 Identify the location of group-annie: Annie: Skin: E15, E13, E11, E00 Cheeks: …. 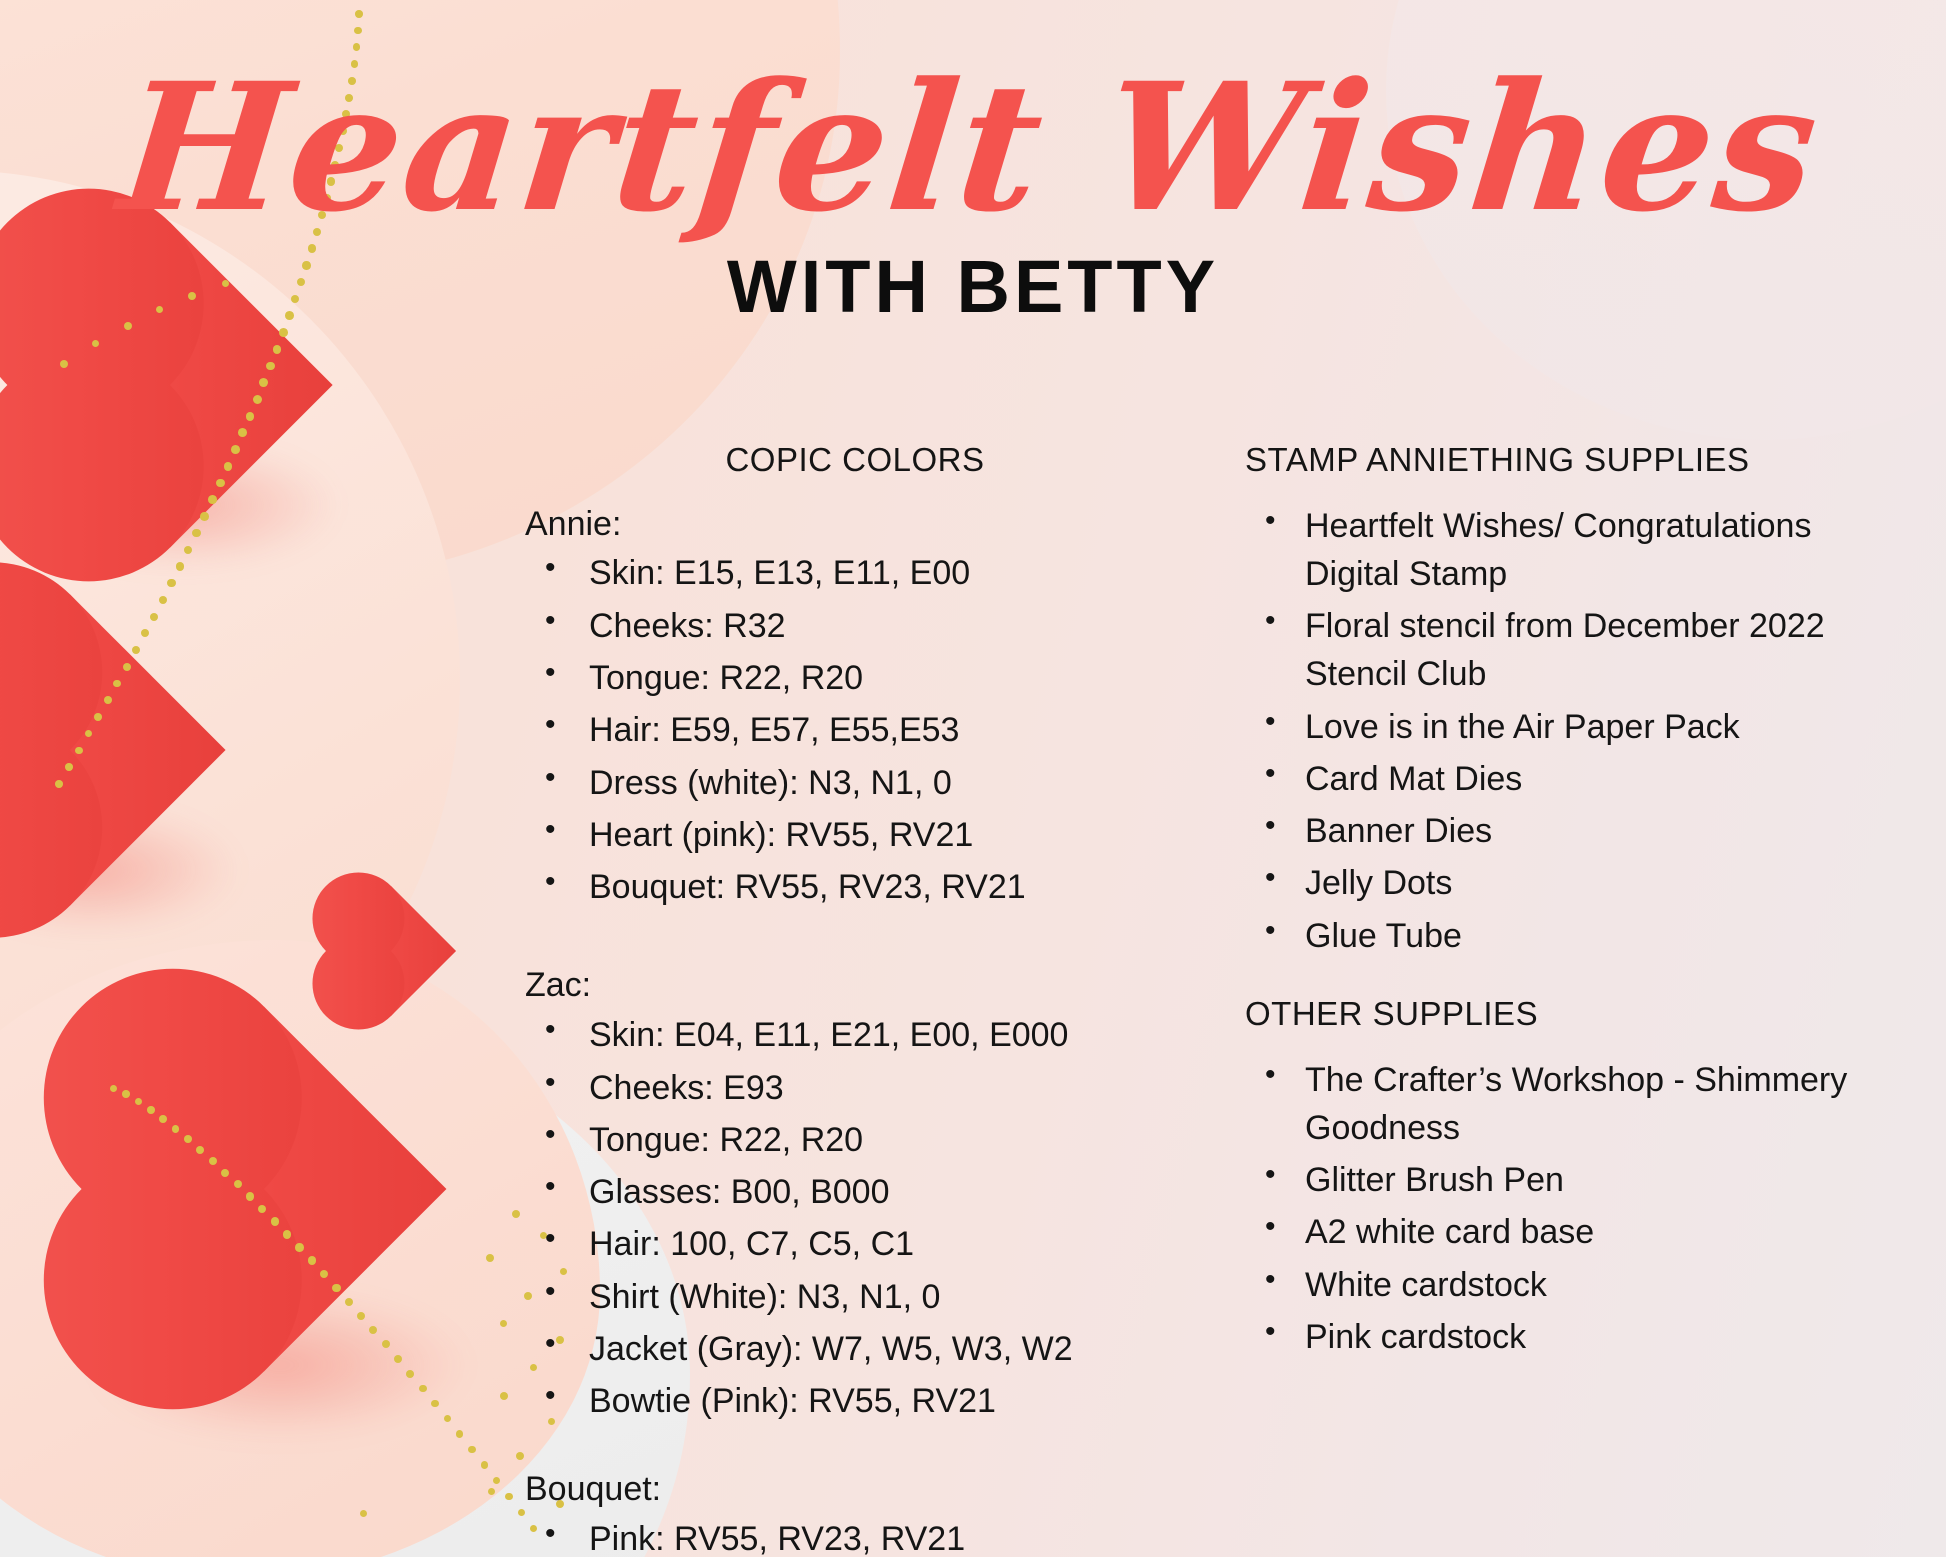
(855, 707).